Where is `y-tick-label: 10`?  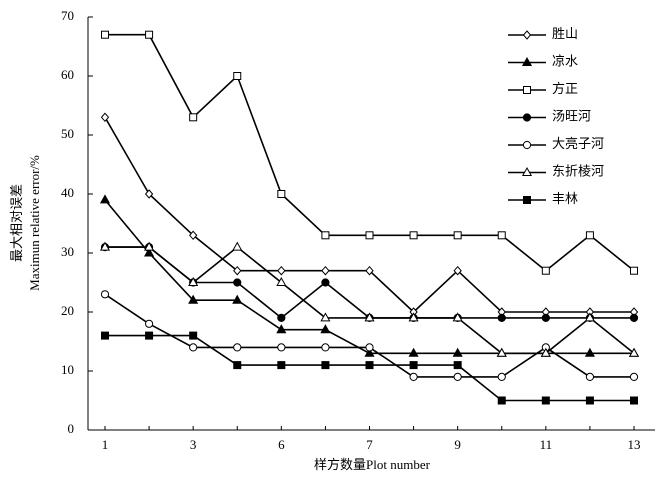 y-tick-label: 10 is located at coordinates (67, 369).